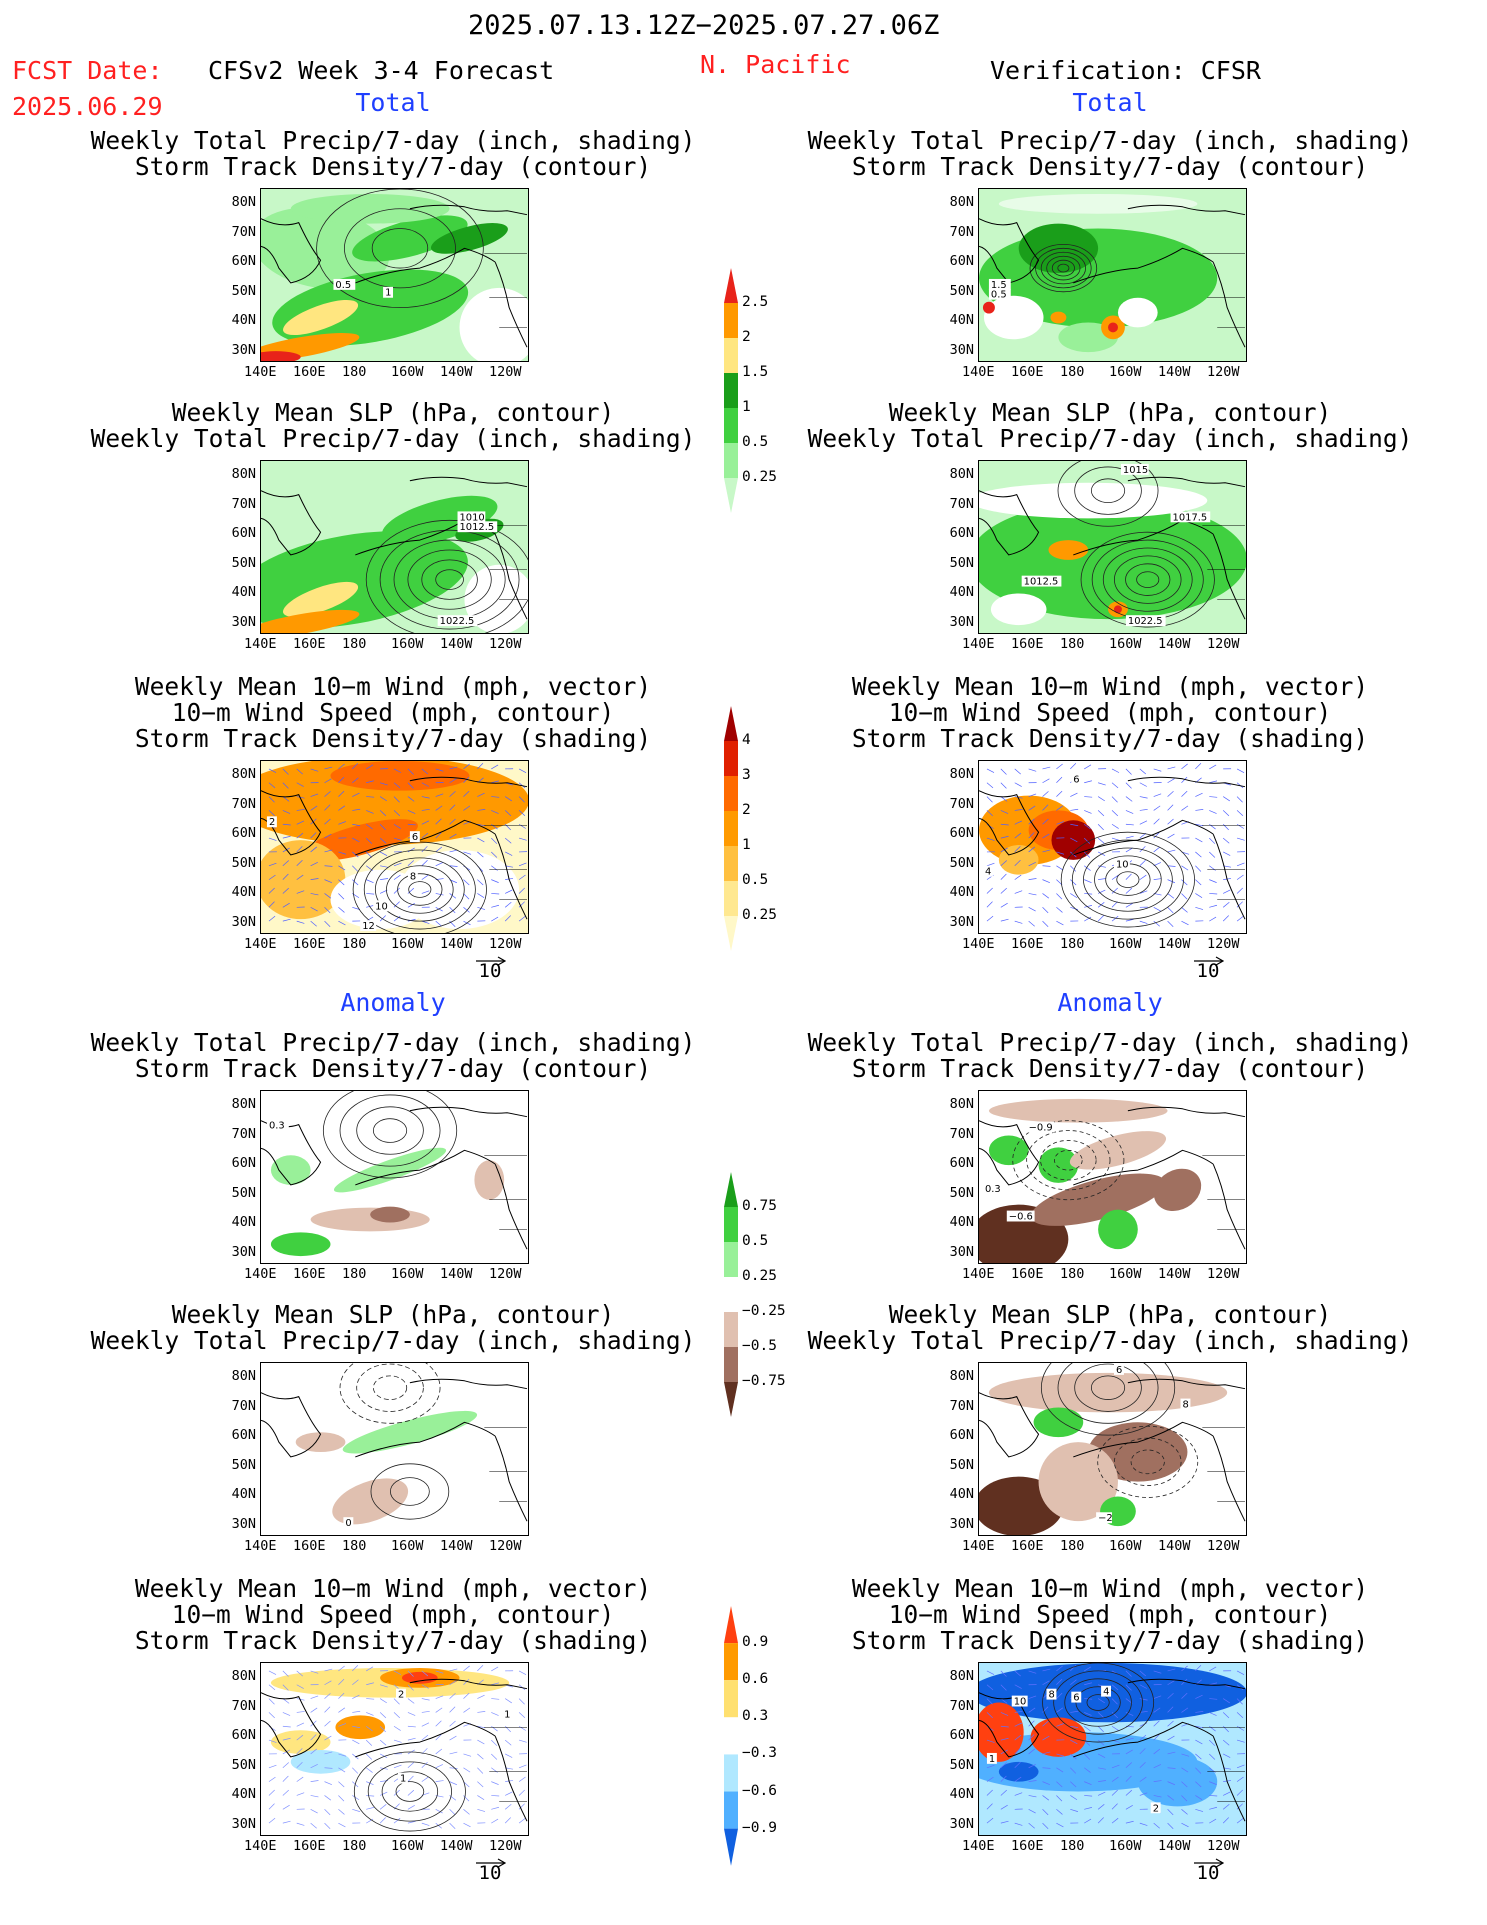 The image size is (1487, 1925). Describe the element at coordinates (1190, 517) in the screenshot. I see `contour-label: 1017.5` at that location.